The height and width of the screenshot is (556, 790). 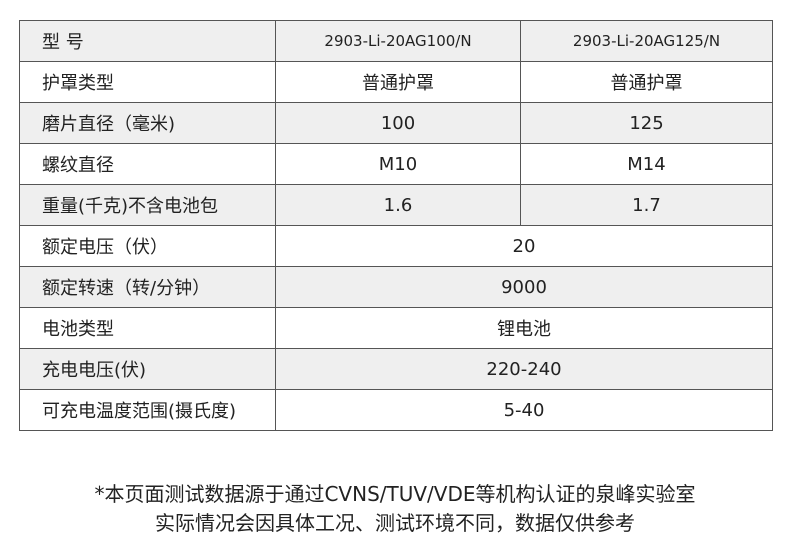 What do you see at coordinates (524, 328) in the screenshot?
I see `cell: 锂电池` at bounding box center [524, 328].